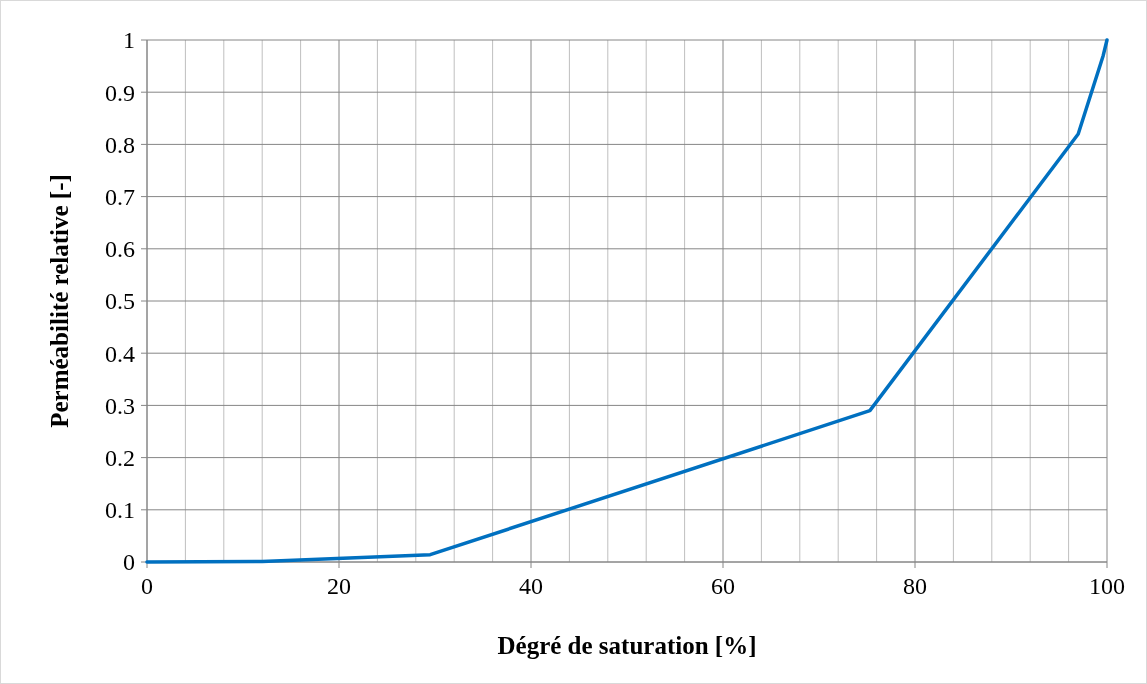 Image resolution: width=1147 pixels, height=684 pixels. I want to click on y-tick-label: 0.8, so click(120, 144).